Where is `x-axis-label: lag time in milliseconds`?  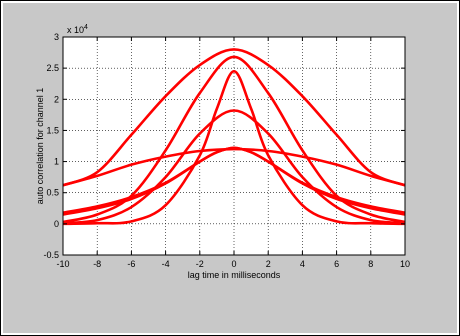 x-axis-label: lag time in milliseconds is located at coordinates (234, 275).